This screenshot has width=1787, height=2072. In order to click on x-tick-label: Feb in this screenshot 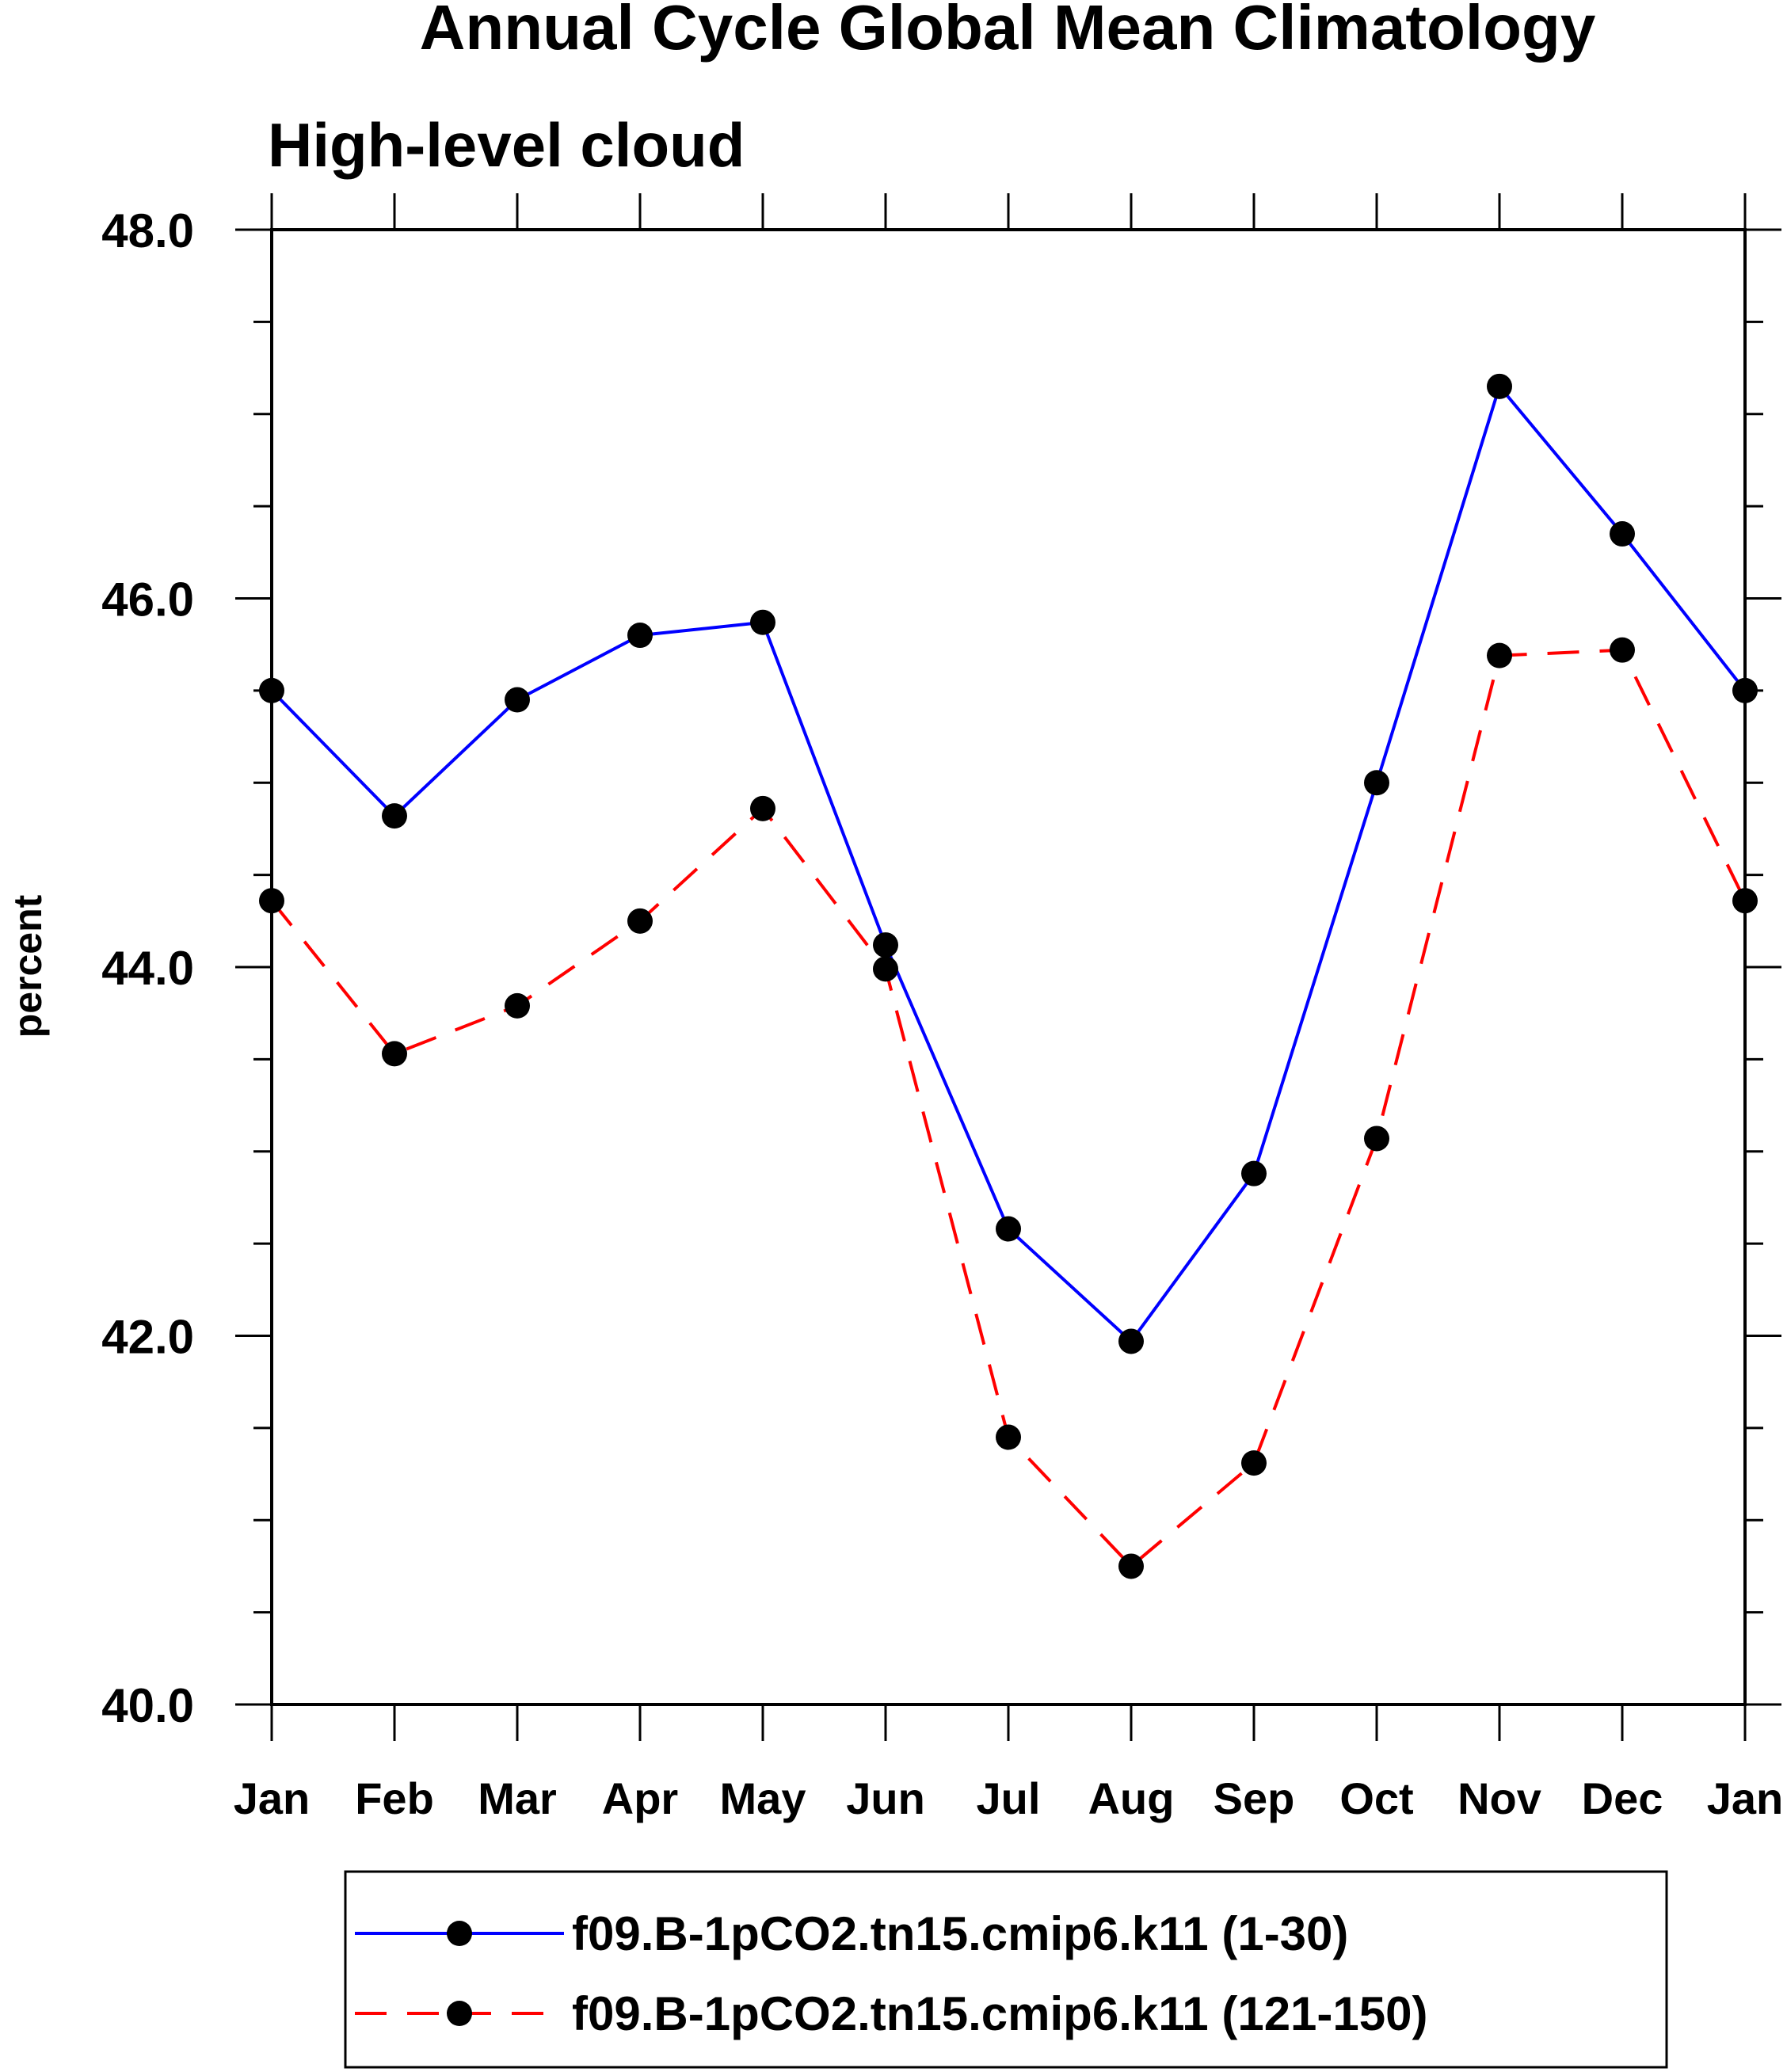, I will do `click(394, 1798)`.